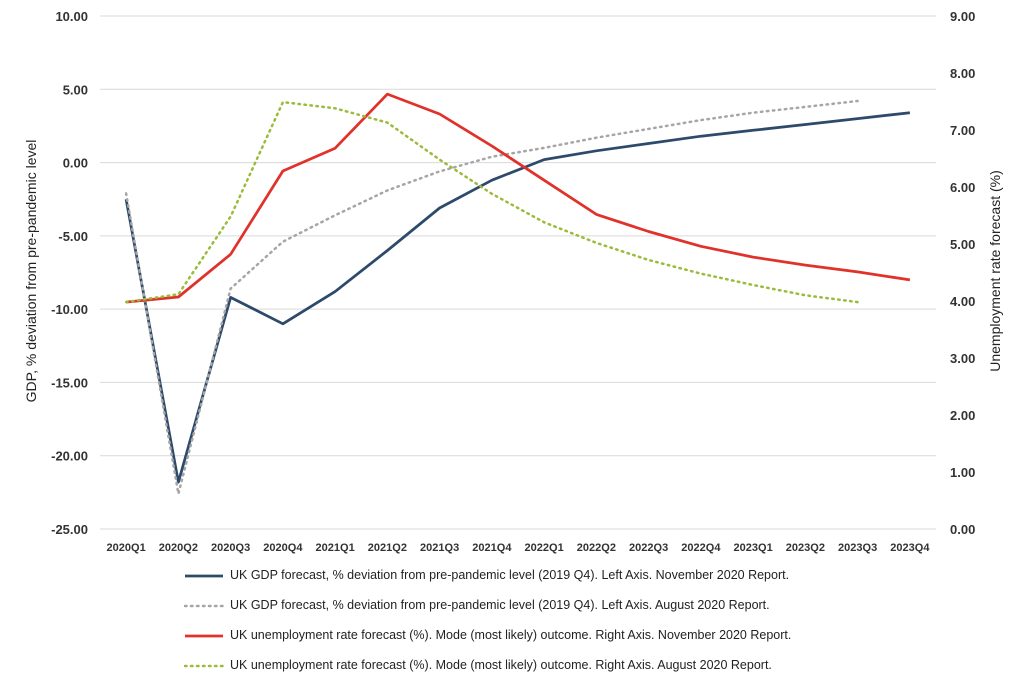 This screenshot has height=688, width=1024. What do you see at coordinates (596, 548) in the screenshot?
I see `x-tick-label: 2022Q2` at bounding box center [596, 548].